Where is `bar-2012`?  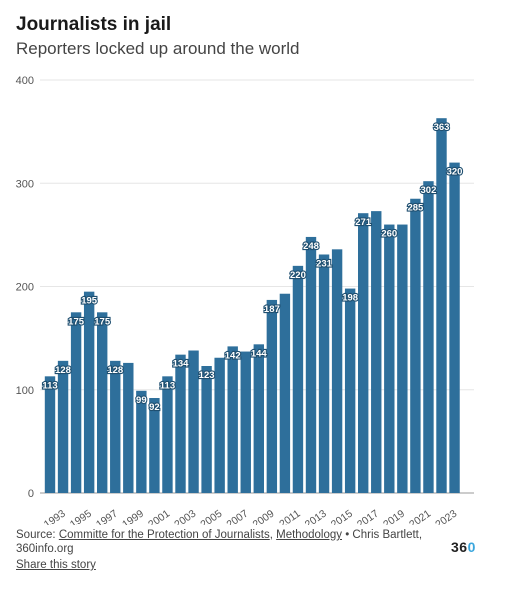 bar-2012 is located at coordinates (311, 364).